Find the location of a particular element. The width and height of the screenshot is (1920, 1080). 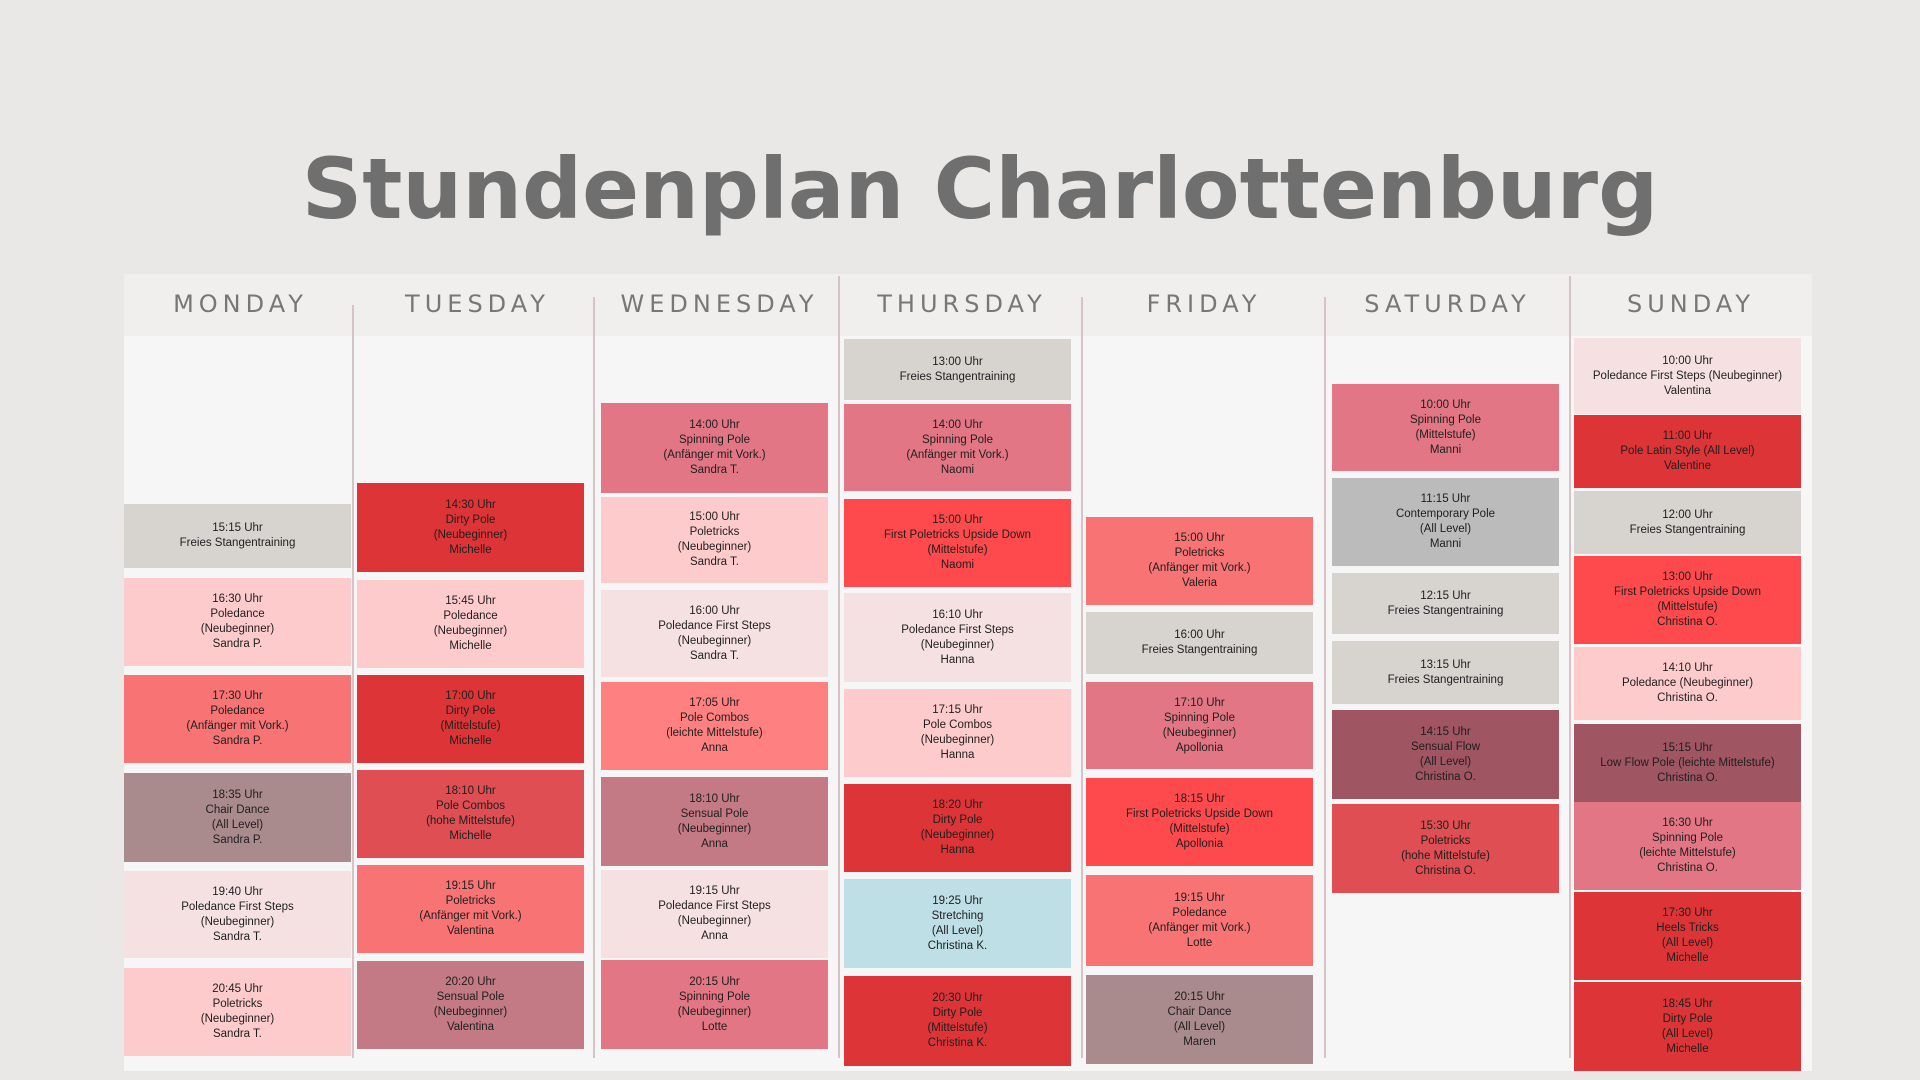

class-detail: Naomi is located at coordinates (957, 565).